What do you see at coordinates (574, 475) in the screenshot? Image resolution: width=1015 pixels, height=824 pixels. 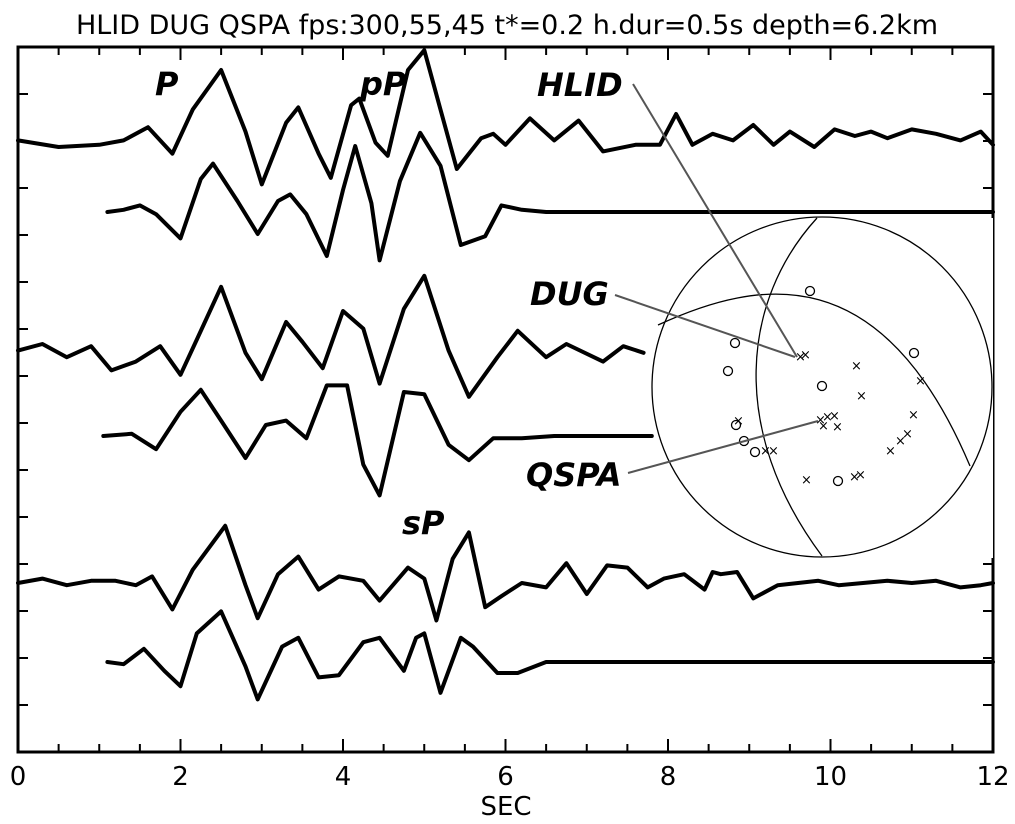 I see `station-label-qspa: QSPA` at bounding box center [574, 475].